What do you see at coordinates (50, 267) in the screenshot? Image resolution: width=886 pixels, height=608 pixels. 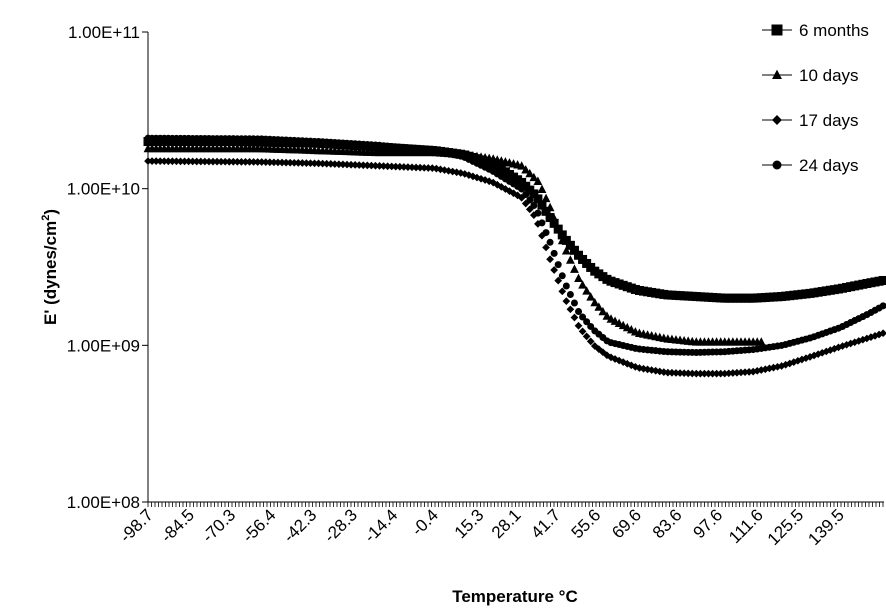 I see `y-axis-title: E' (dynes/cm2)` at bounding box center [50, 267].